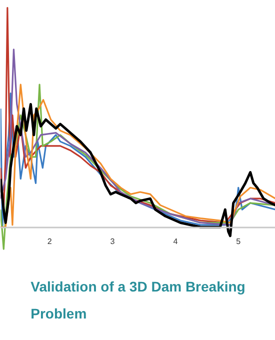 The image size is (275, 340). What do you see at coordinates (239, 241) in the screenshot?
I see `x-tick-label: 5` at bounding box center [239, 241].